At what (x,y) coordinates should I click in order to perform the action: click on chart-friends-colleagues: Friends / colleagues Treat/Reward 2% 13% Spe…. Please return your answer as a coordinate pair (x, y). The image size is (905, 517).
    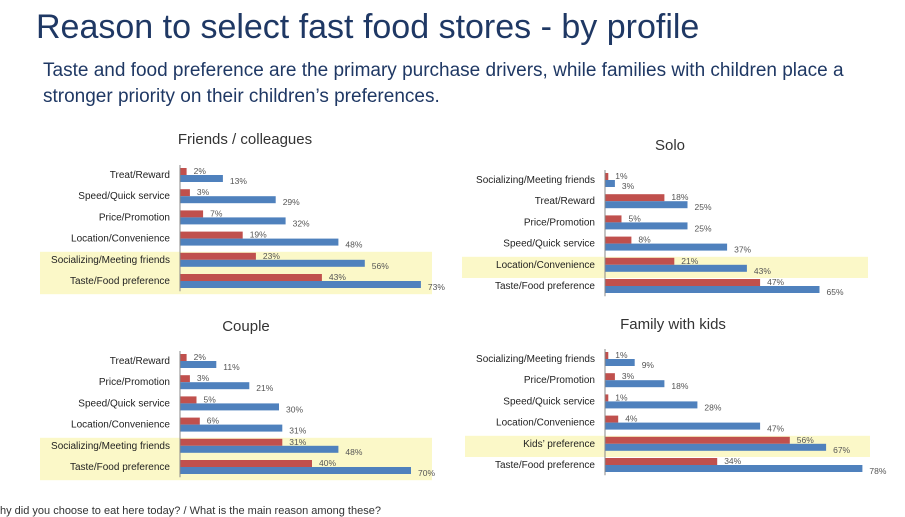
    Looking at the image, I should click on (242, 213).